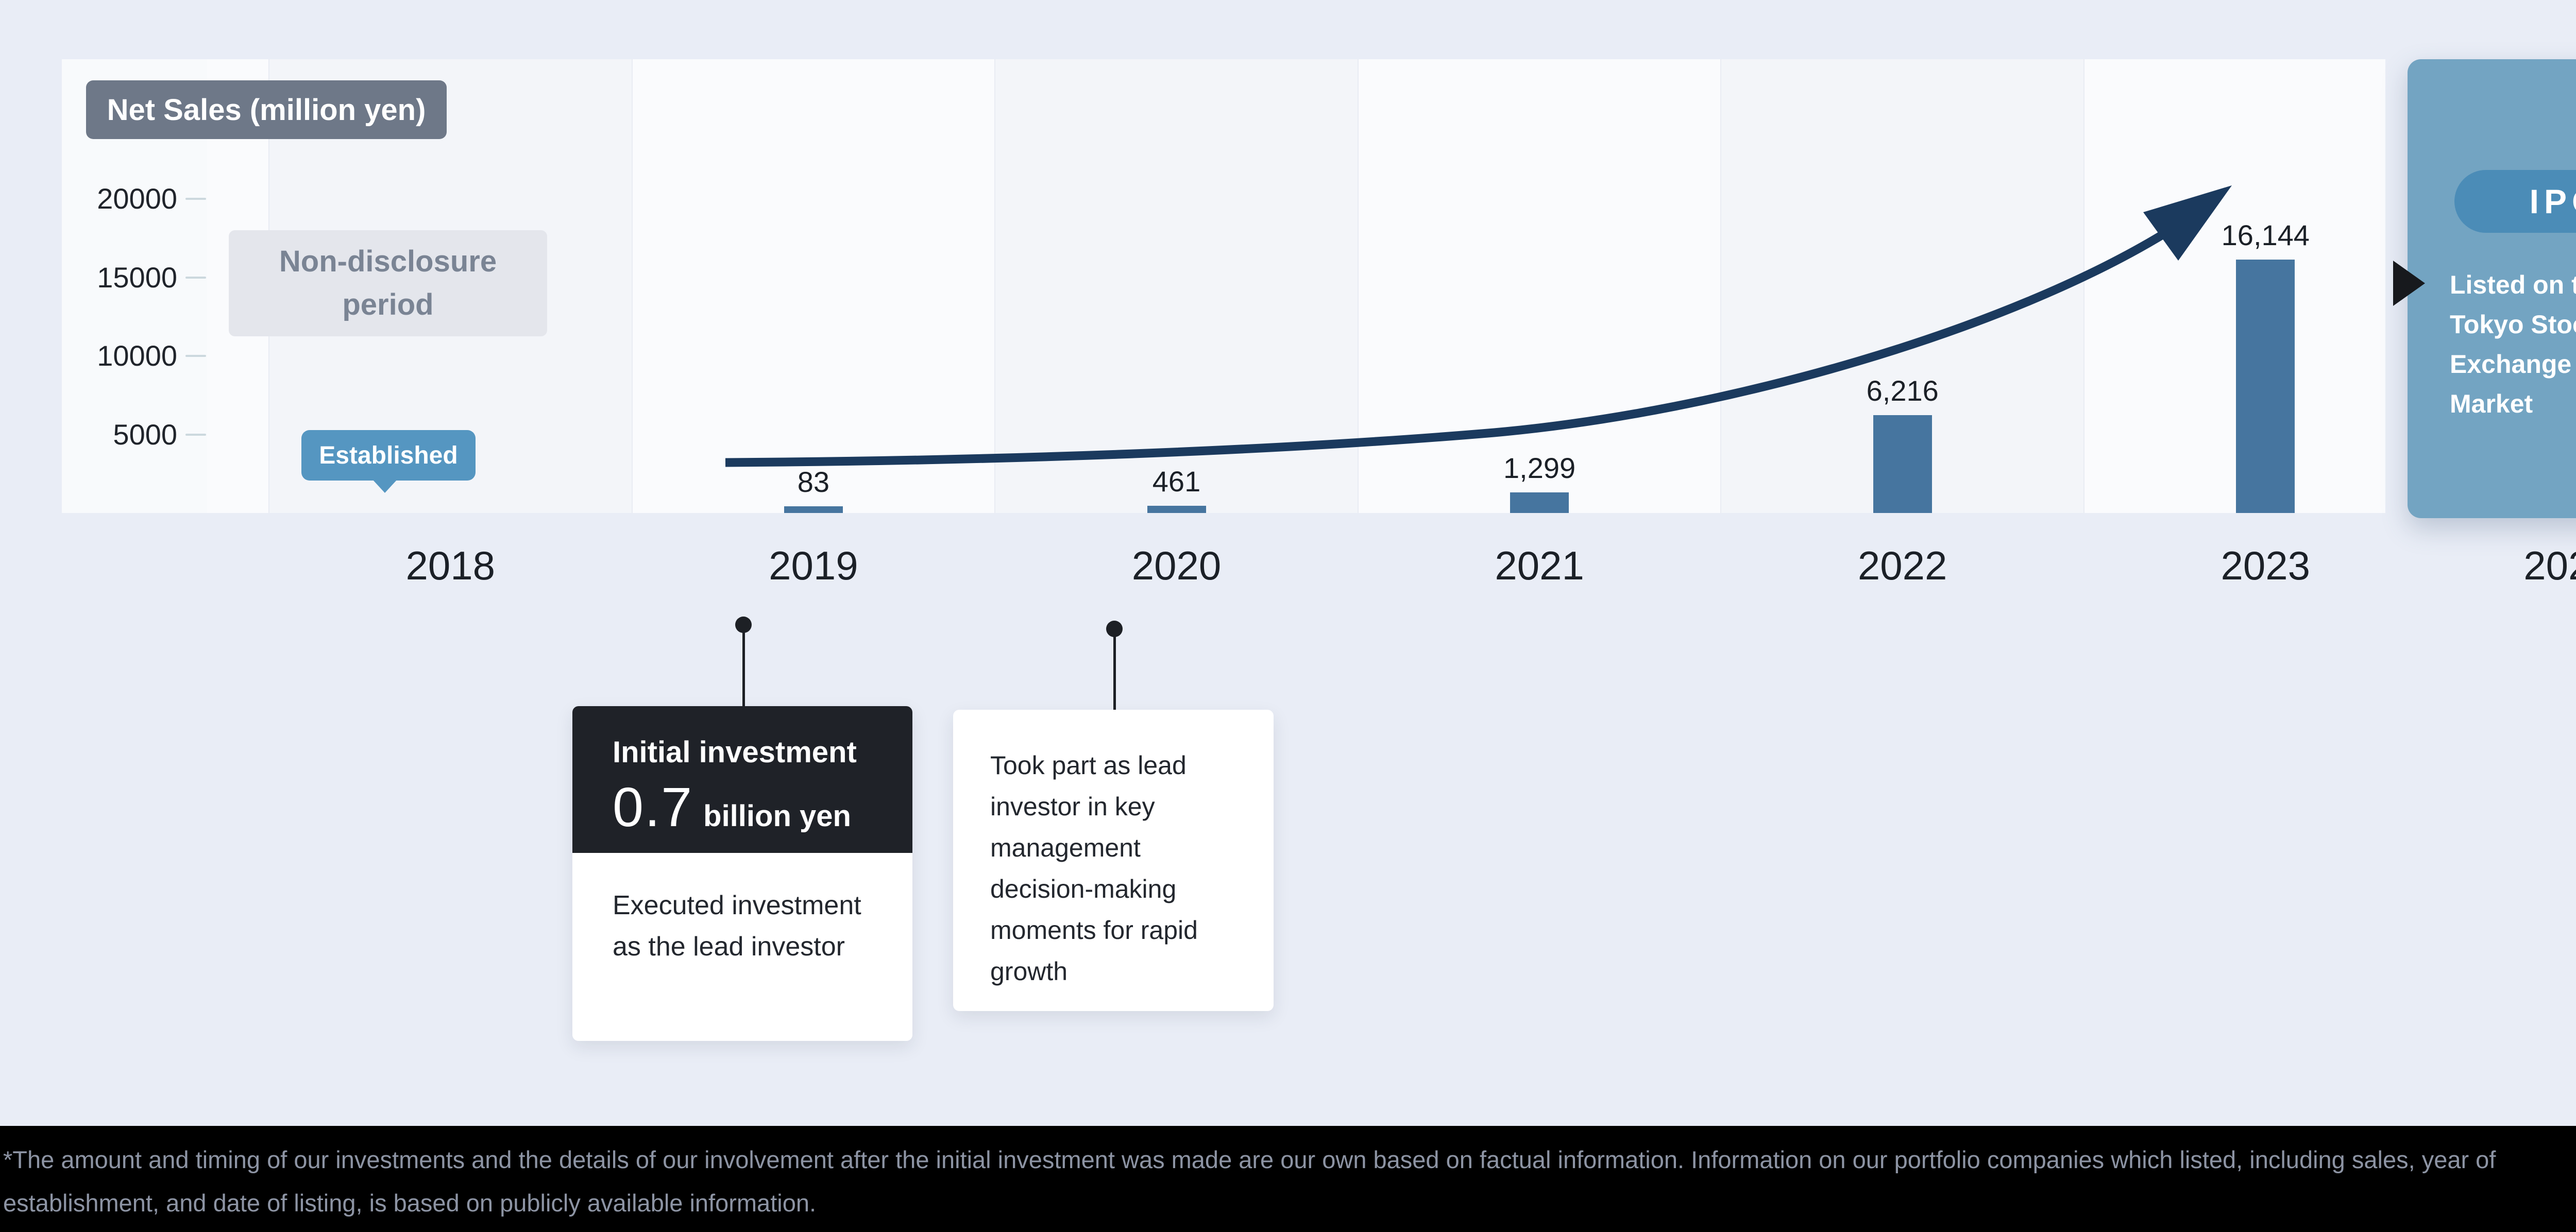  I want to click on year-label-2020: 2020, so click(1176, 565).